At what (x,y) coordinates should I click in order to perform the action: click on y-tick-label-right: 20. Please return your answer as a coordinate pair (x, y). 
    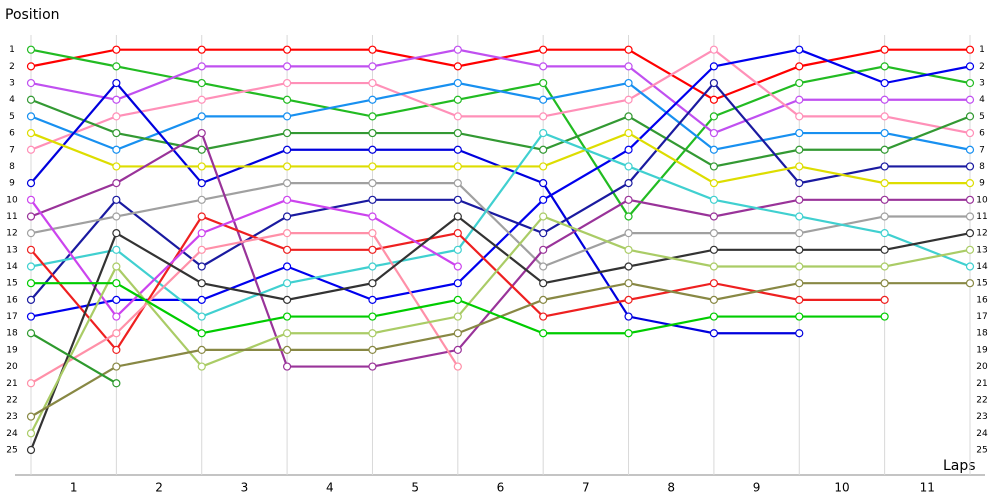
    Looking at the image, I should click on (982, 367).